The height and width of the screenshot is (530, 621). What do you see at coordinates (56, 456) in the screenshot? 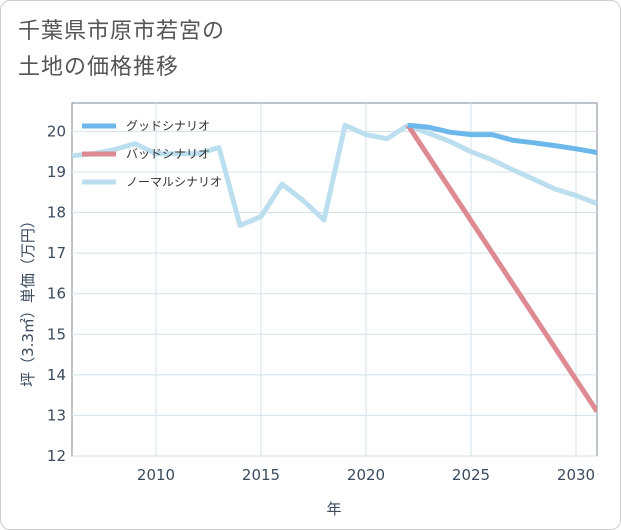
I see `y-tick-label: 12` at bounding box center [56, 456].